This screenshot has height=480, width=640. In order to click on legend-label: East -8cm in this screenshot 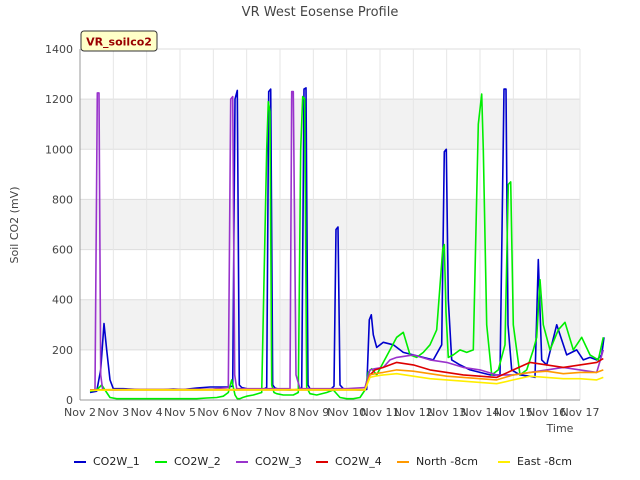, I will do `click(544, 461)`.